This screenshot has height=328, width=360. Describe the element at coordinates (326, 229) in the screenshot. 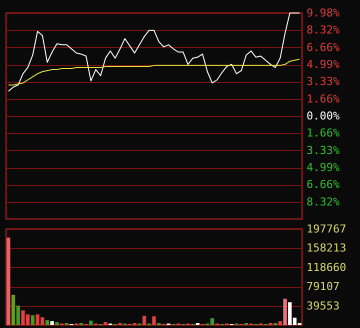

I see `y-tick-label: 197767` at that location.